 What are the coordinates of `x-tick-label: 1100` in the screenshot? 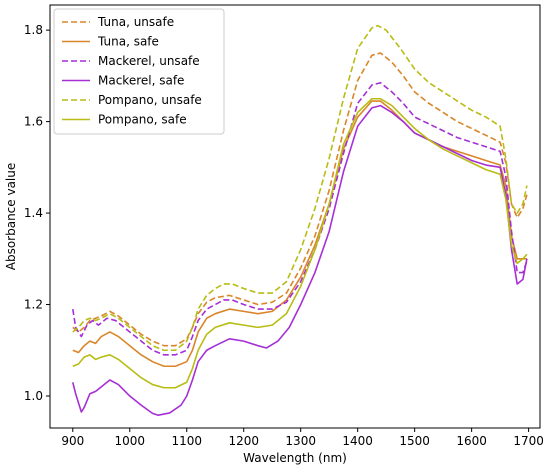 It's located at (186, 441).